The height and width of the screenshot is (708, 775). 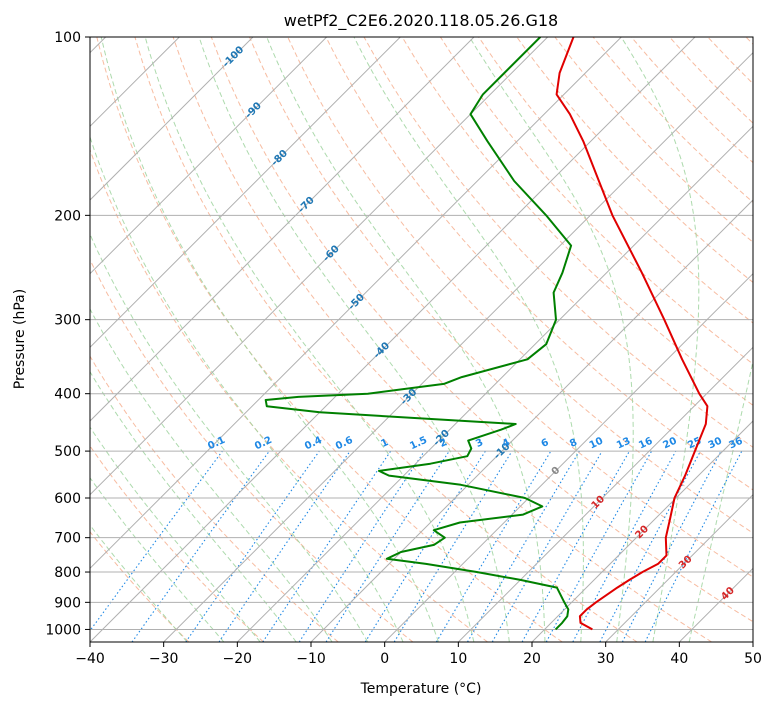 What do you see at coordinates (67, 539) in the screenshot?
I see `y-tick-label: 700` at bounding box center [67, 539].